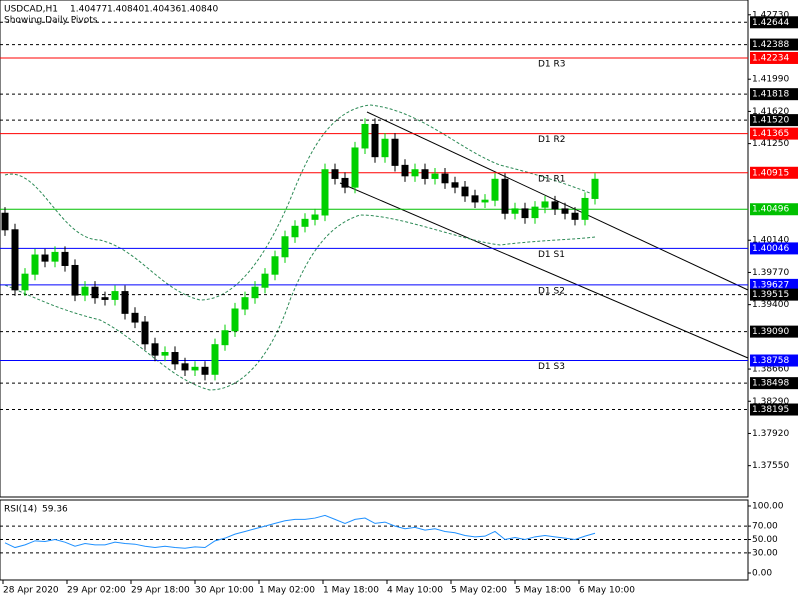  What do you see at coordinates (770, 173) in the screenshot?
I see `price-label: 1.40915` at bounding box center [770, 173].